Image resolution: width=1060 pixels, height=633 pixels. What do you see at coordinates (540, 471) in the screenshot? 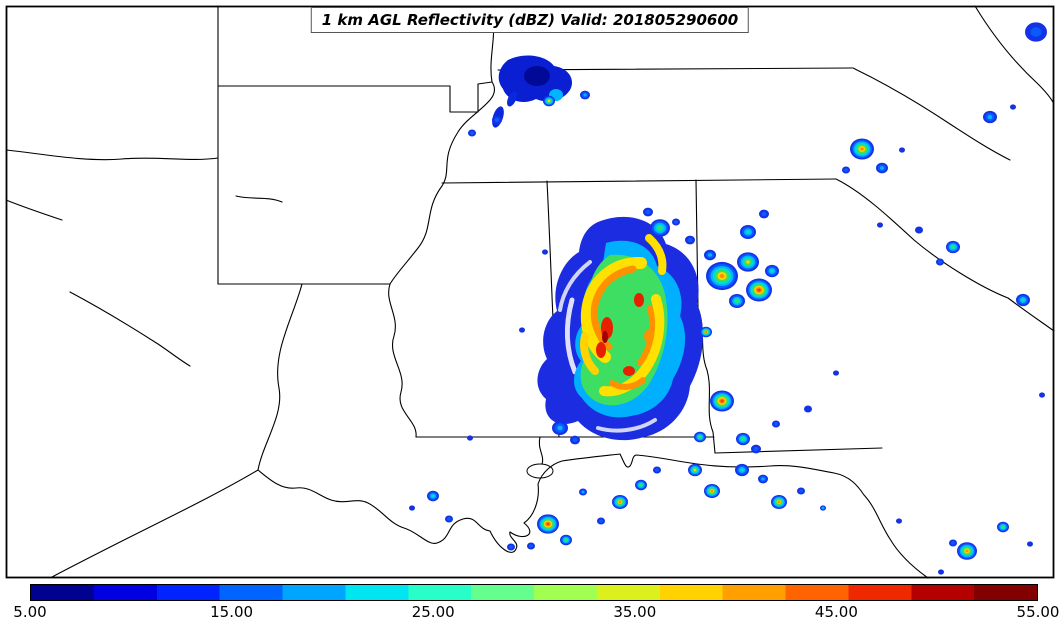
I see `lake-pontchartrain` at bounding box center [540, 471].